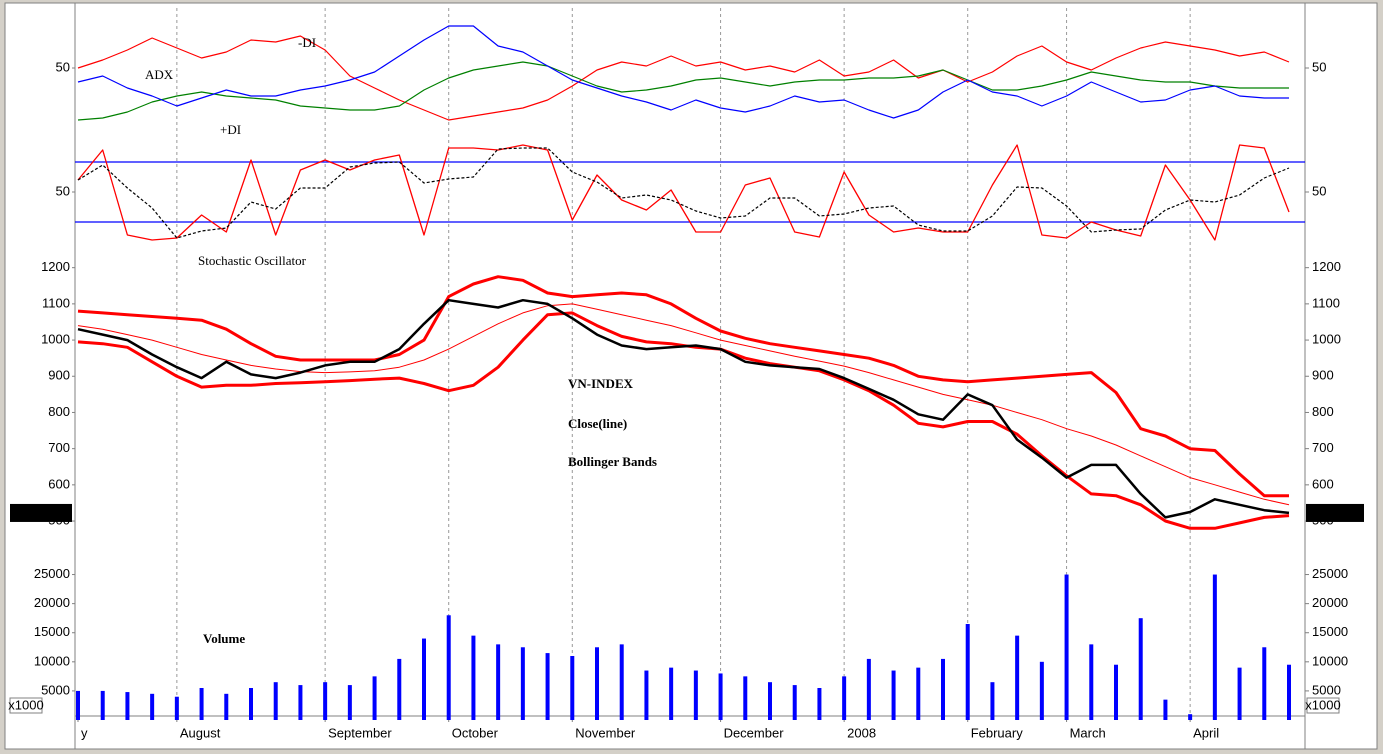 The image size is (1383, 754). Describe the element at coordinates (605, 732) in the screenshot. I see `x-tick-label: November` at that location.